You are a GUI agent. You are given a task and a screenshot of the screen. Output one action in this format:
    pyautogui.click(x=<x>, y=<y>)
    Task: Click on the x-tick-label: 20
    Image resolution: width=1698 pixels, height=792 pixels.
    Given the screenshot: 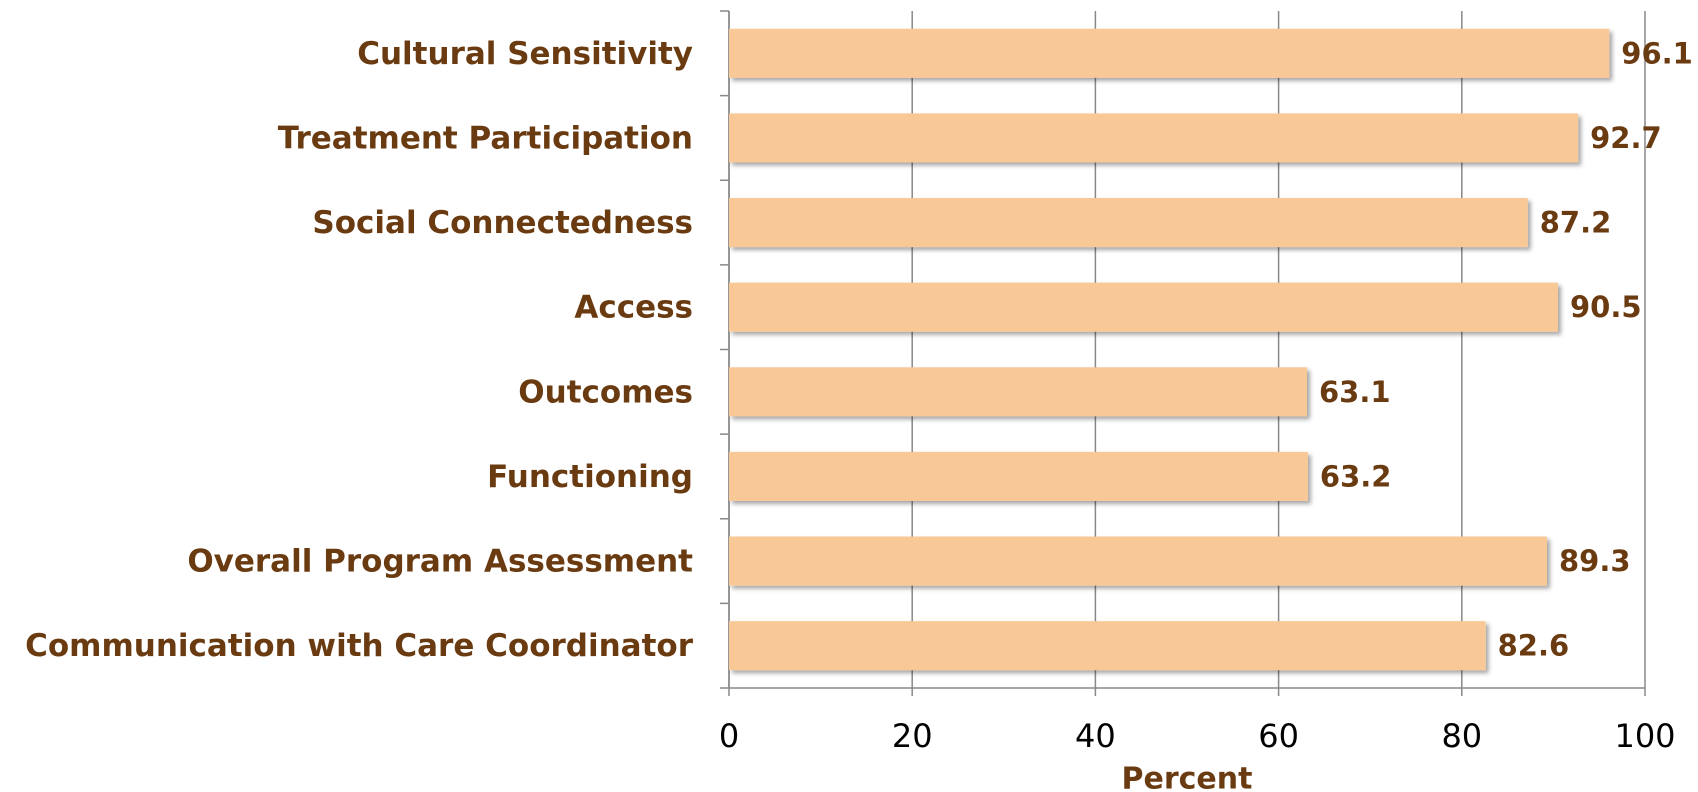 What is the action you would take?
    pyautogui.click(x=912, y=736)
    